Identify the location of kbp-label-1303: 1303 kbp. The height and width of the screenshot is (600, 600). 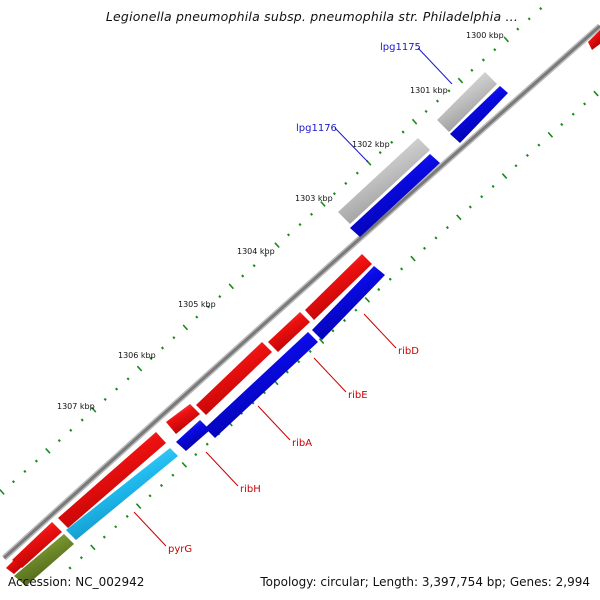
(314, 198).